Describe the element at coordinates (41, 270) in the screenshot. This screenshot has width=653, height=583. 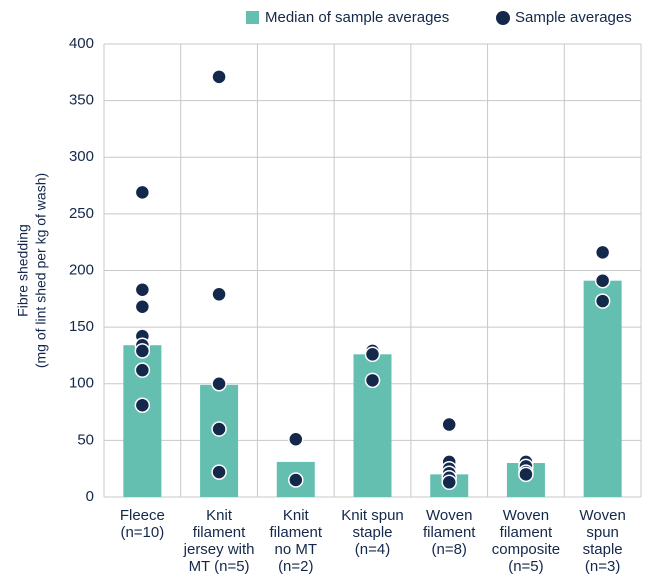
I see `y-axis-label: (mg of lint shed per kg of wash)` at that location.